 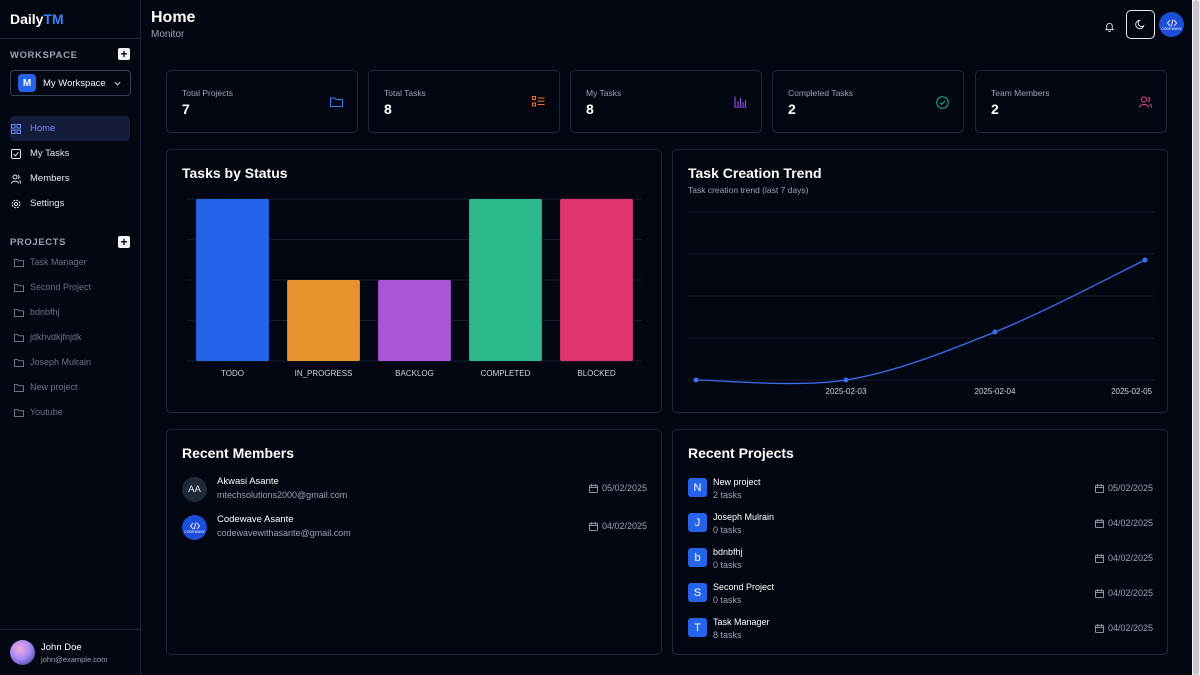 I want to click on member-date-text: 04/02/2025, so click(x=624, y=526).